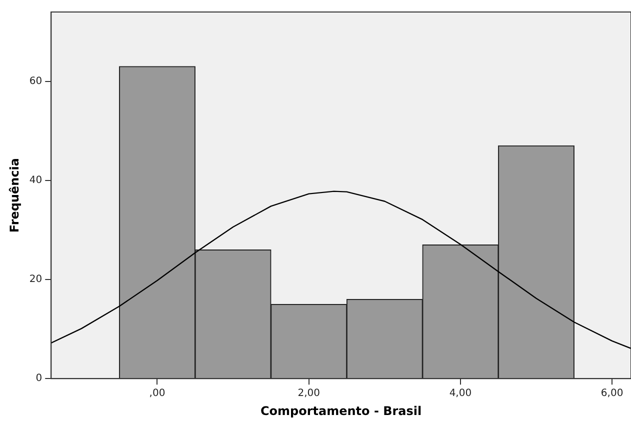 The width and height of the screenshot is (631, 423). What do you see at coordinates (35, 280) in the screenshot?
I see `y-tick-label: 20` at bounding box center [35, 280].